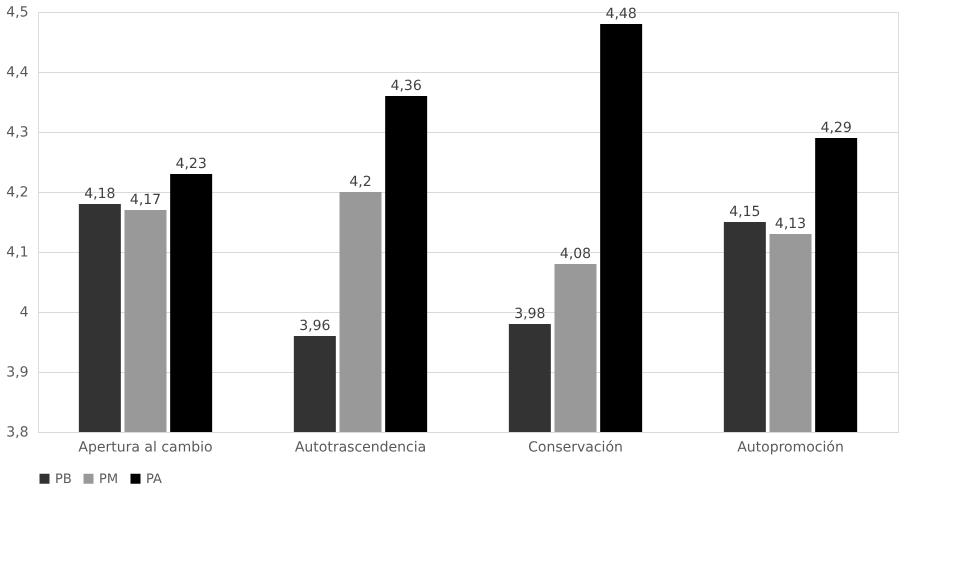  Describe the element at coordinates (17, 252) in the screenshot. I see `y-tick-label: 4,1` at that location.